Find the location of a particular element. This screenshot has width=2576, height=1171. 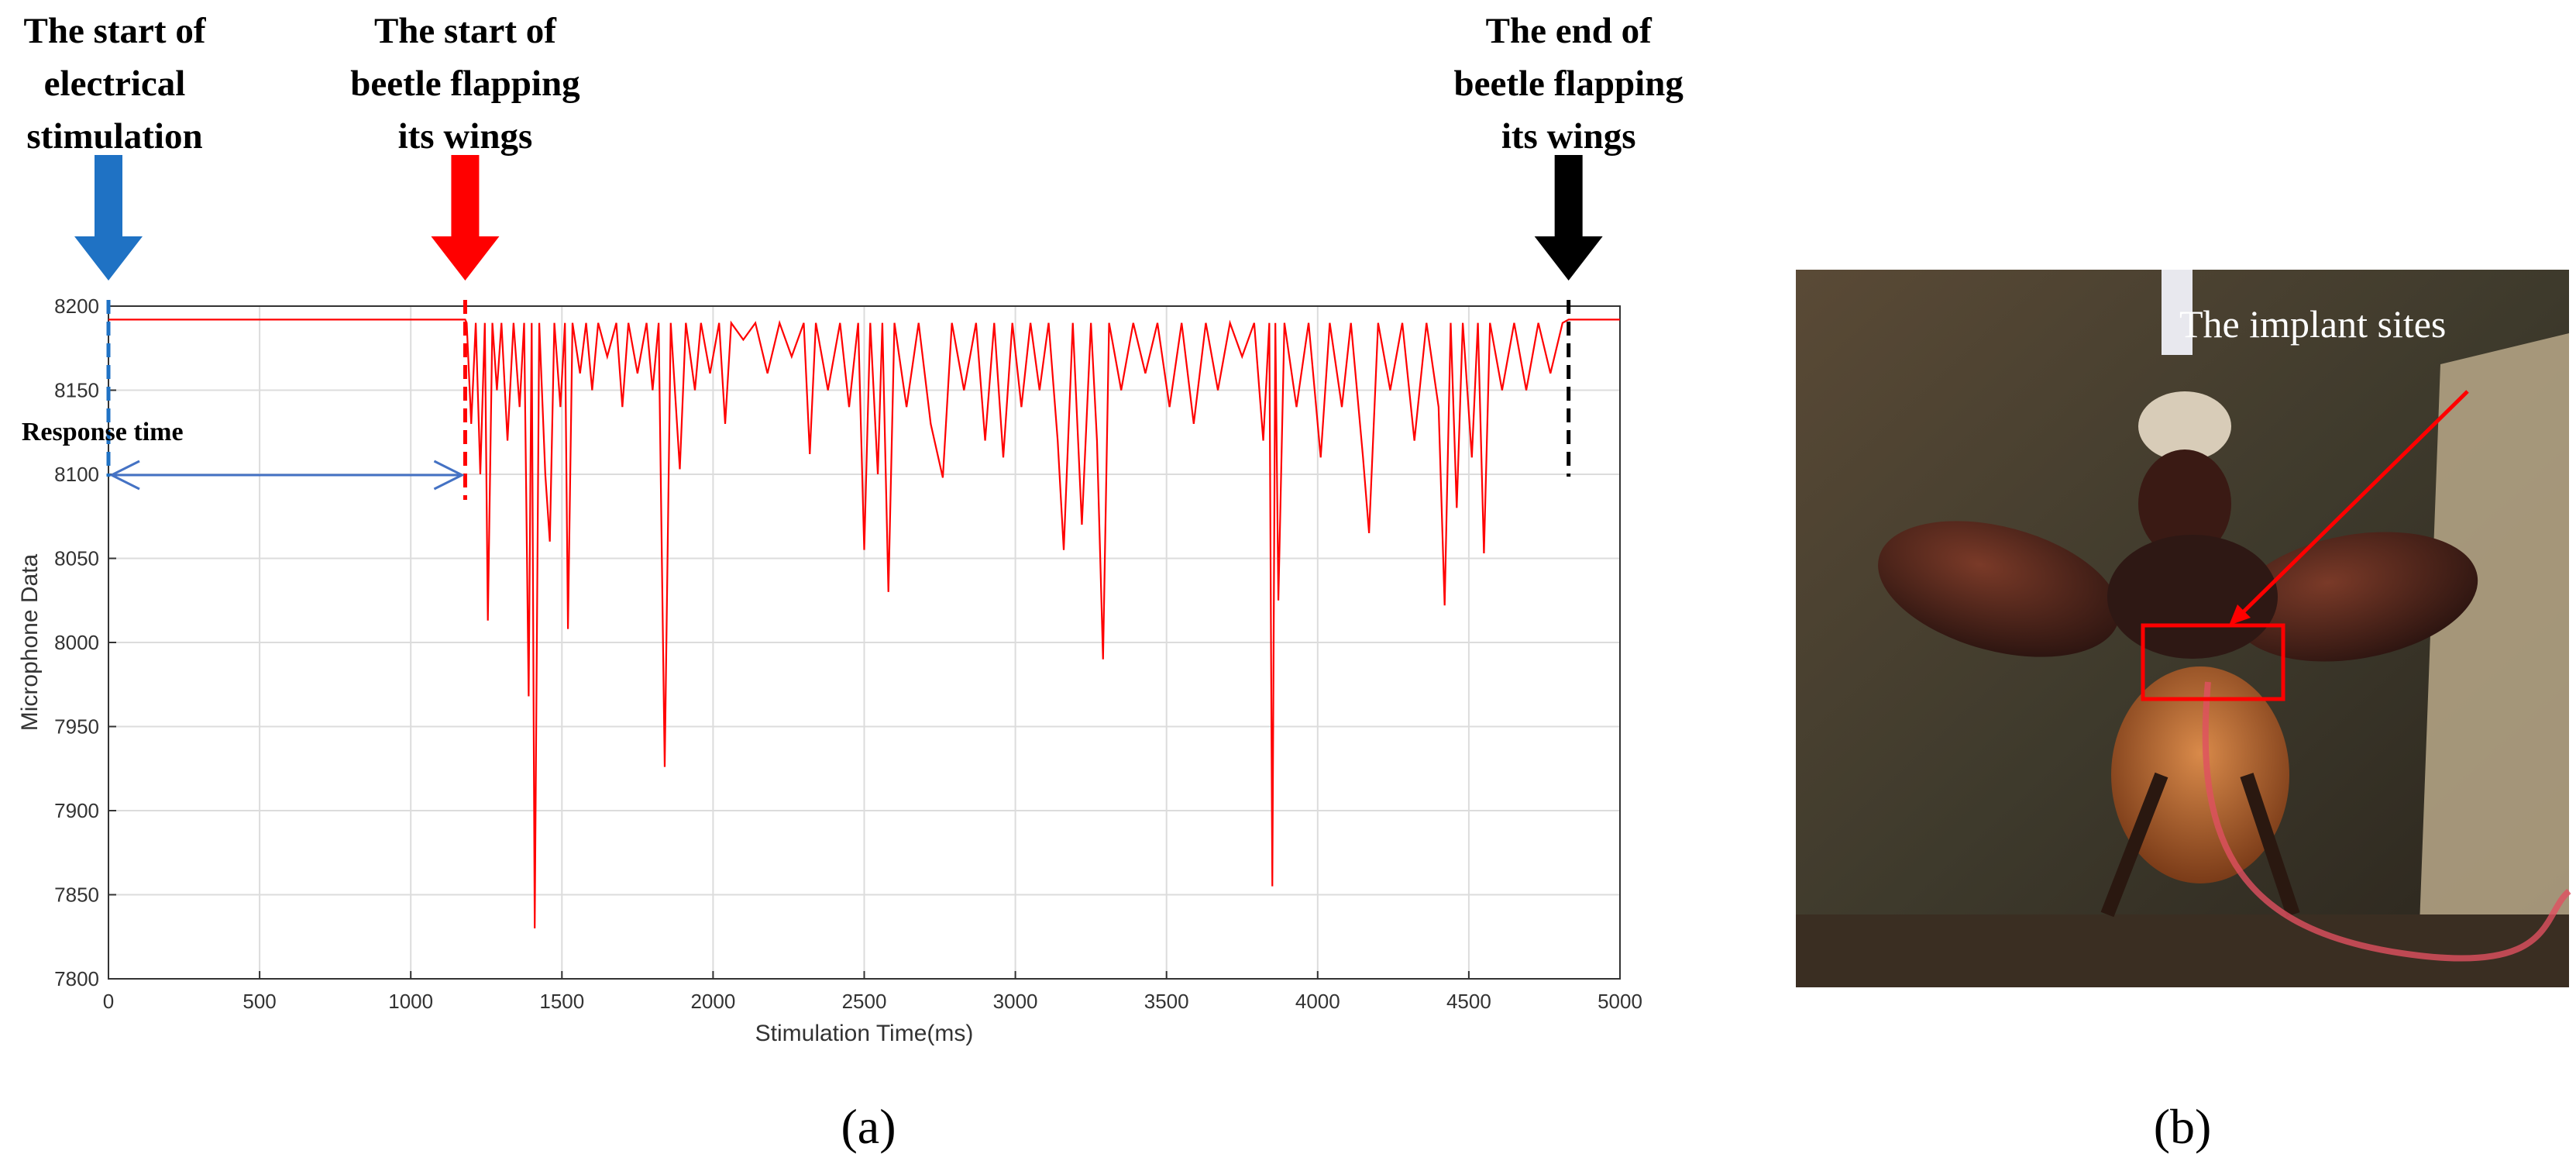

x-tick-label: 0 is located at coordinates (108, 1001).